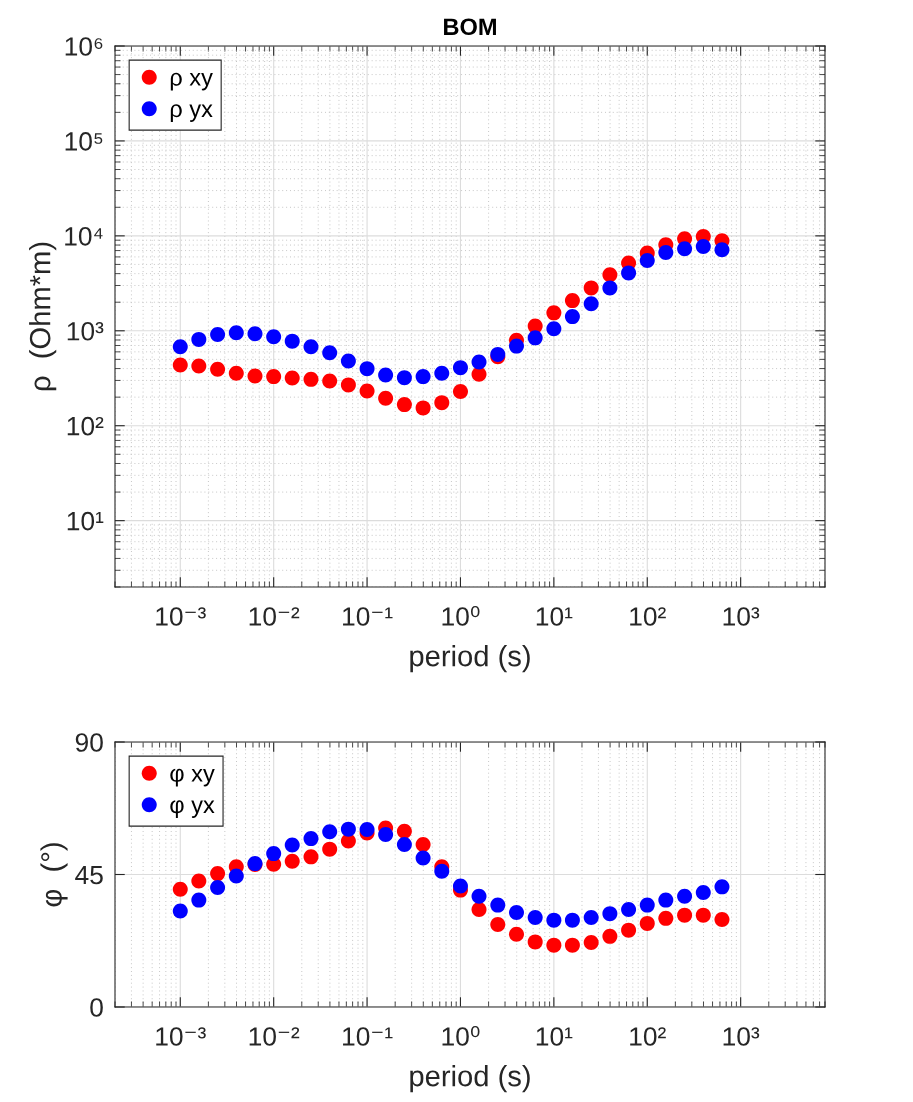 This screenshot has height=1102, width=913. What do you see at coordinates (85, 331) in the screenshot?
I see `y-tick-label: 10³` at bounding box center [85, 331].